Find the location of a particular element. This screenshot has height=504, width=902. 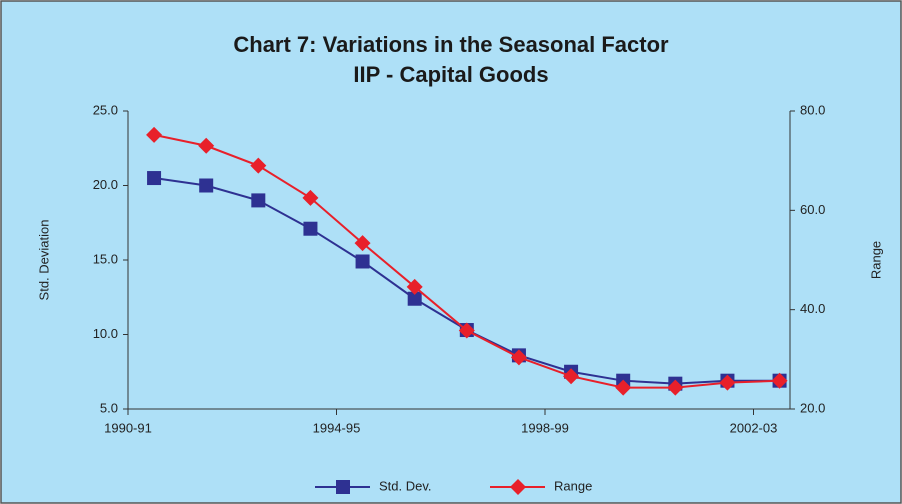

y-tick-label: 5.0 is located at coordinates (109, 407).